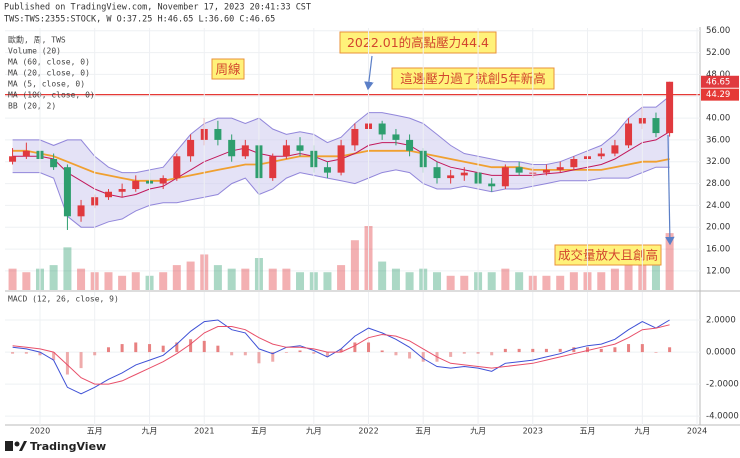 This screenshot has width=740, height=458. Describe the element at coordinates (718, 162) in the screenshot. I see `y-tick-label: 32.00` at that location.